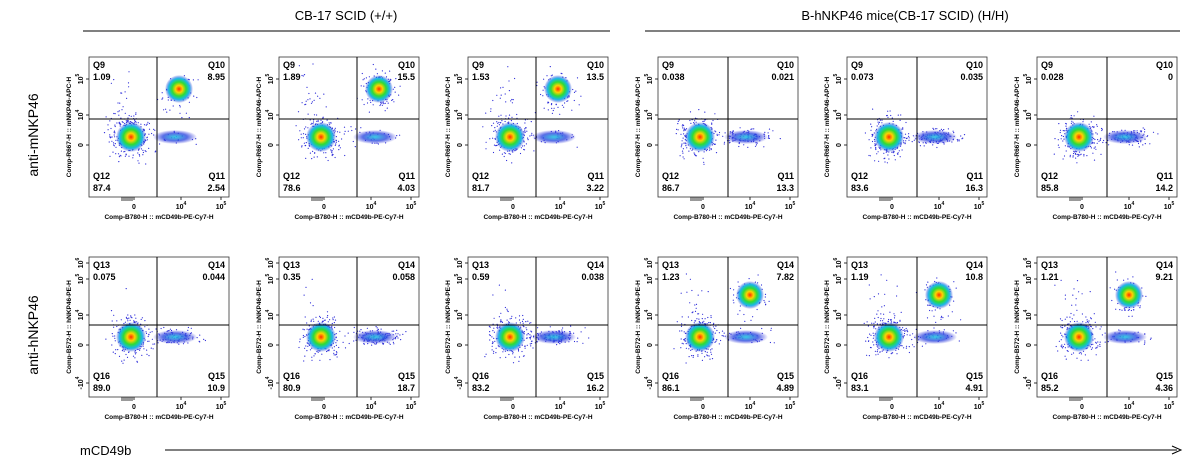 The image size is (1197, 462). I want to click on quadrant-value-lower-left: 81.7, so click(481, 188).